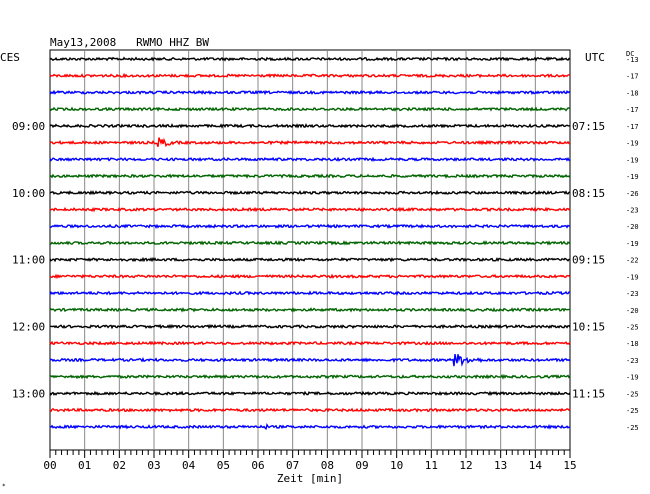 The image size is (650, 494). I want to click on x-tick-label: 01, so click(84, 465).